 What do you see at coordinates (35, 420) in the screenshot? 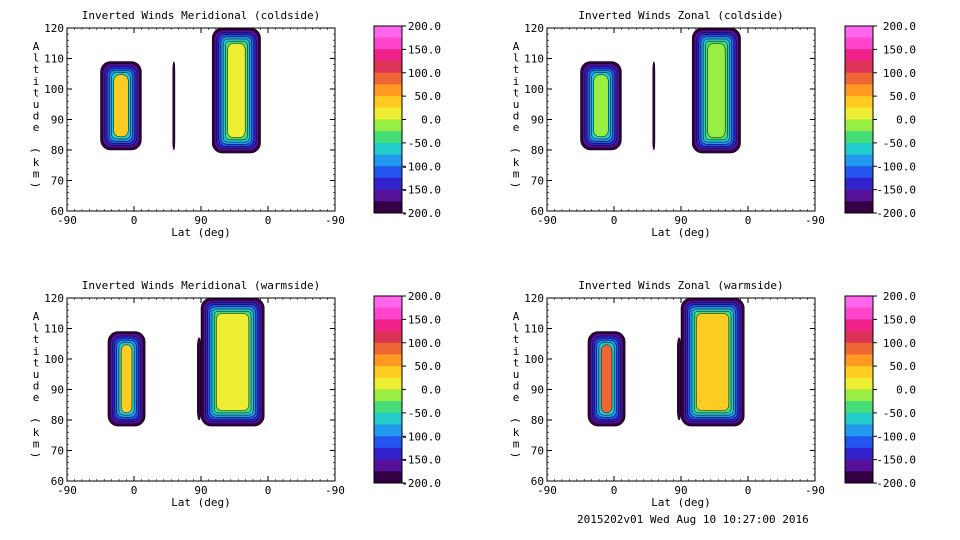
I see `y-axis-label-char: (` at bounding box center [35, 420].